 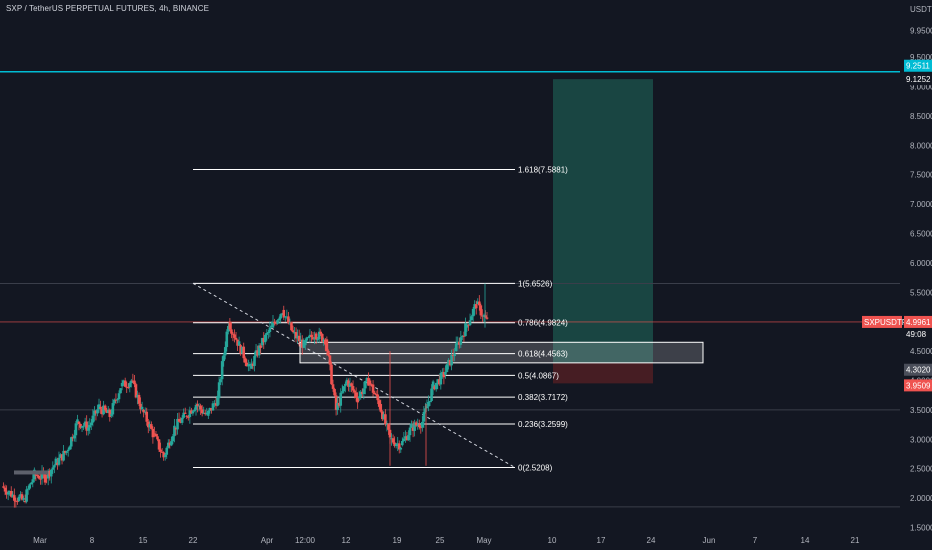 What do you see at coordinates (894, 322) in the screenshot?
I see `symbol-badge: SXPUSDTPERP` at bounding box center [894, 322].